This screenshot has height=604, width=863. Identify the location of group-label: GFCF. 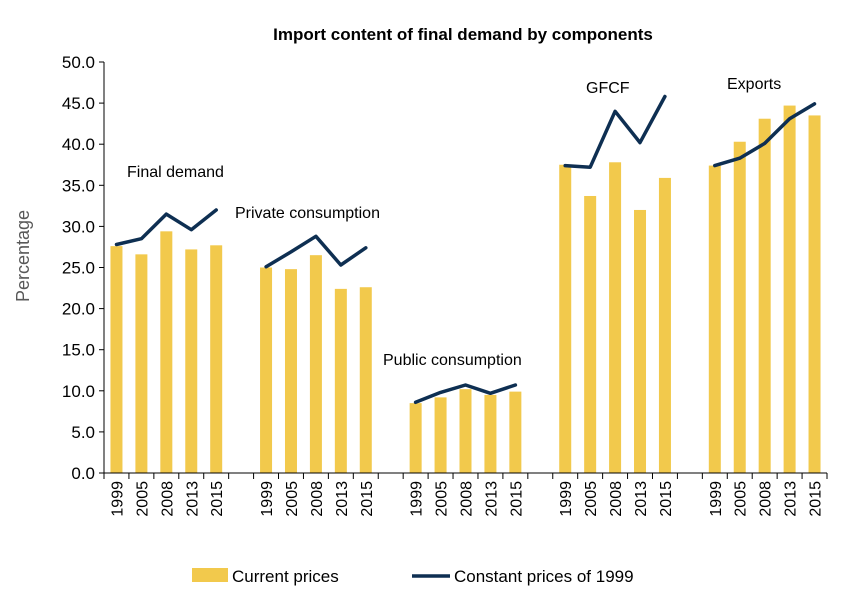
(608, 88).